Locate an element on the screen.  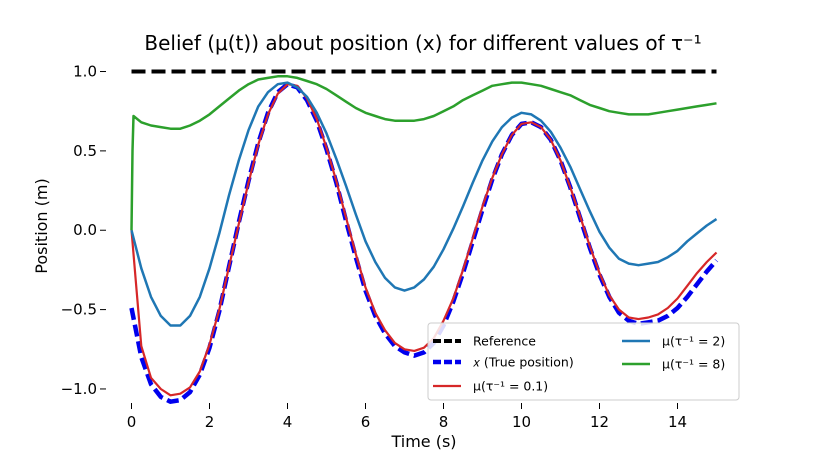
x-axis-label: Time (s) is located at coordinates (423, 441).